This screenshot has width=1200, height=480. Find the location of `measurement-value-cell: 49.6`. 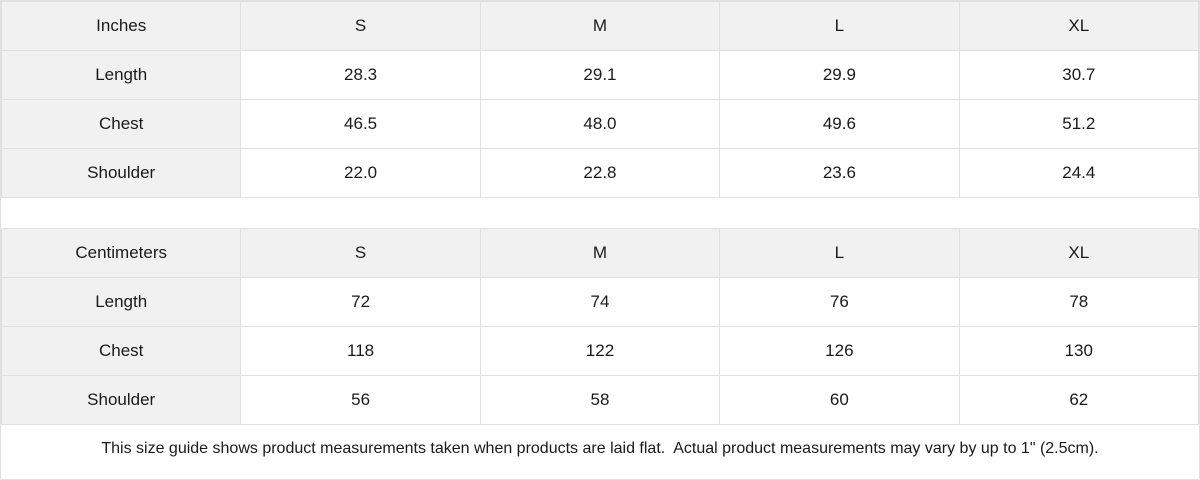

measurement-value-cell: 49.6 is located at coordinates (839, 124).